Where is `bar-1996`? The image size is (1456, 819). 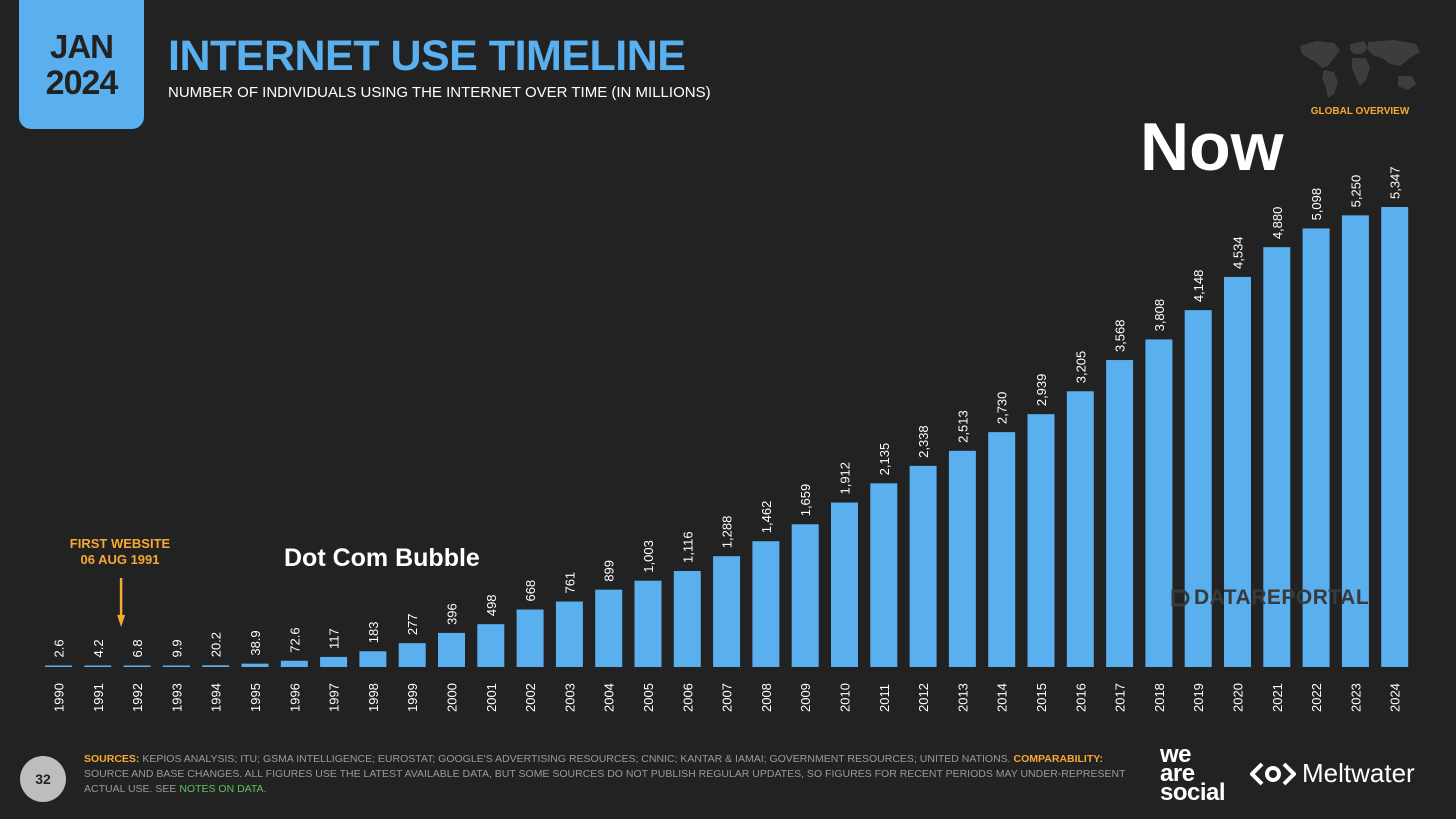 bar-1996 is located at coordinates (294, 663).